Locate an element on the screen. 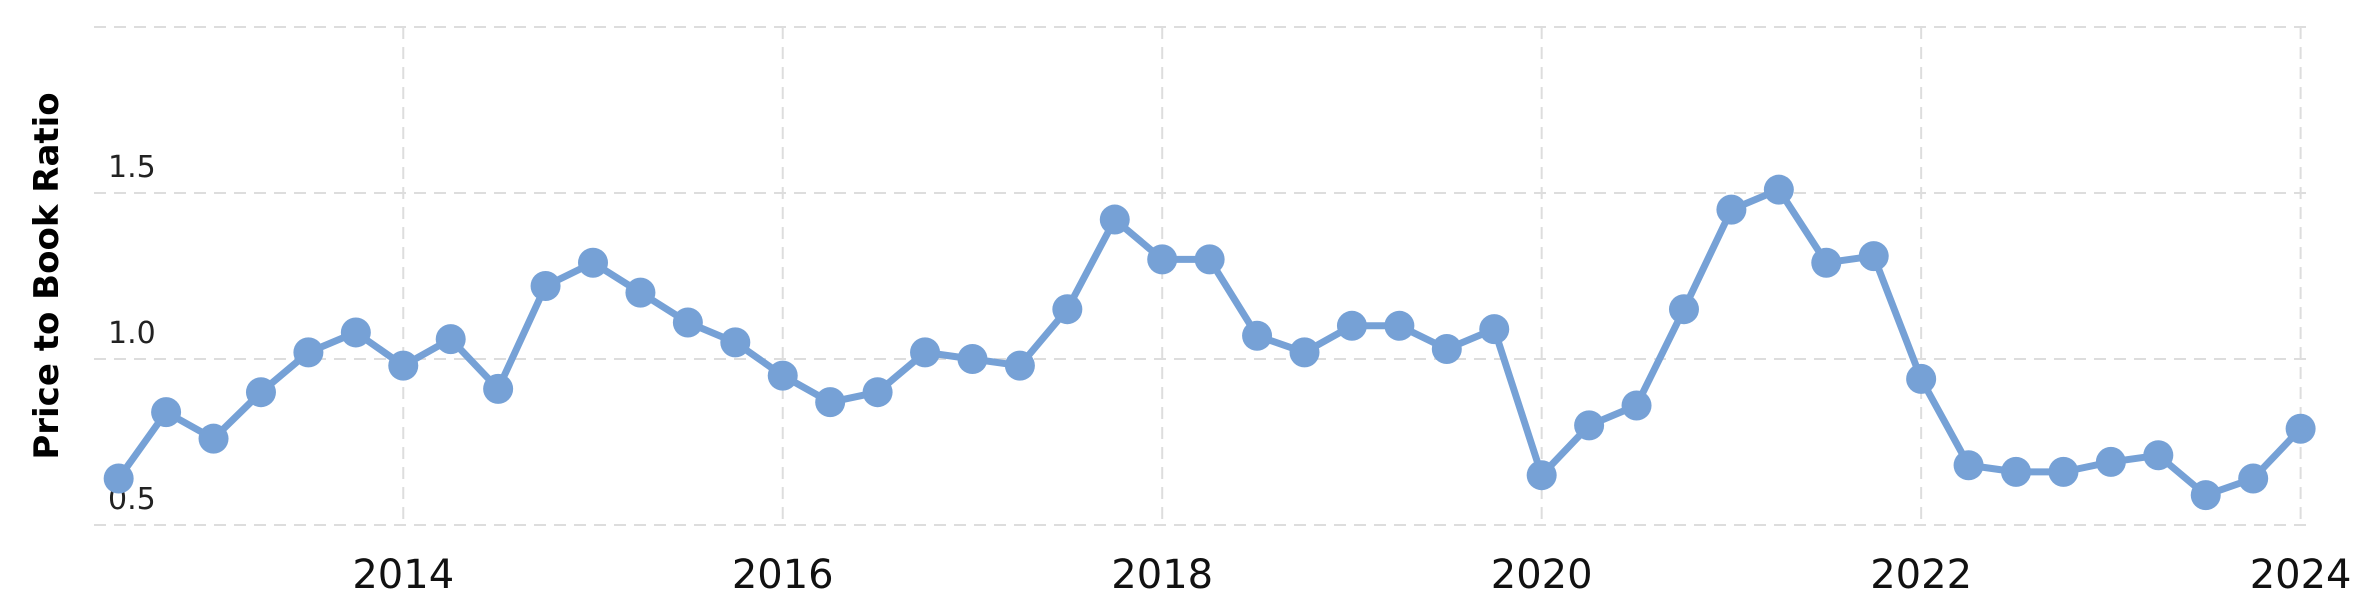 The width and height of the screenshot is (2376, 610). y-tick-label: 1.5 is located at coordinates (132, 167).